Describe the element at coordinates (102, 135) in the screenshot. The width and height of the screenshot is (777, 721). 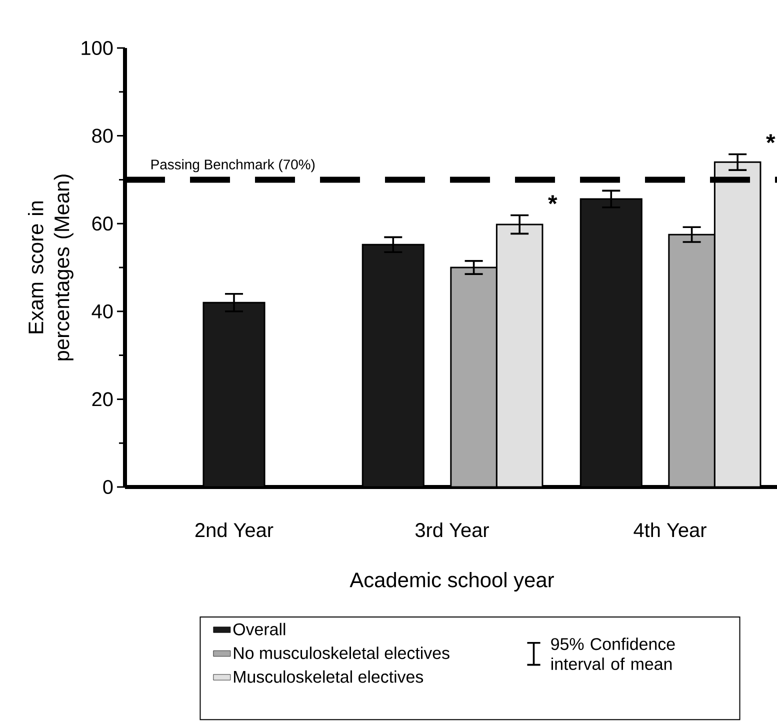
I see `y-tick-label: 80` at that location.